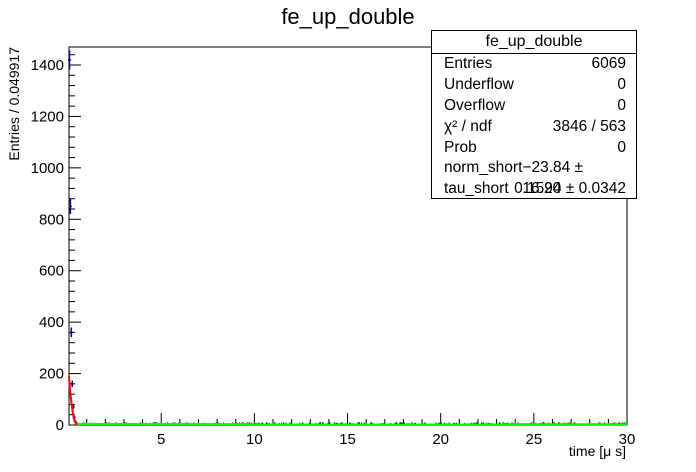  What do you see at coordinates (468, 126) in the screenshot?
I see `stats-label: χ² / ndf` at bounding box center [468, 126].